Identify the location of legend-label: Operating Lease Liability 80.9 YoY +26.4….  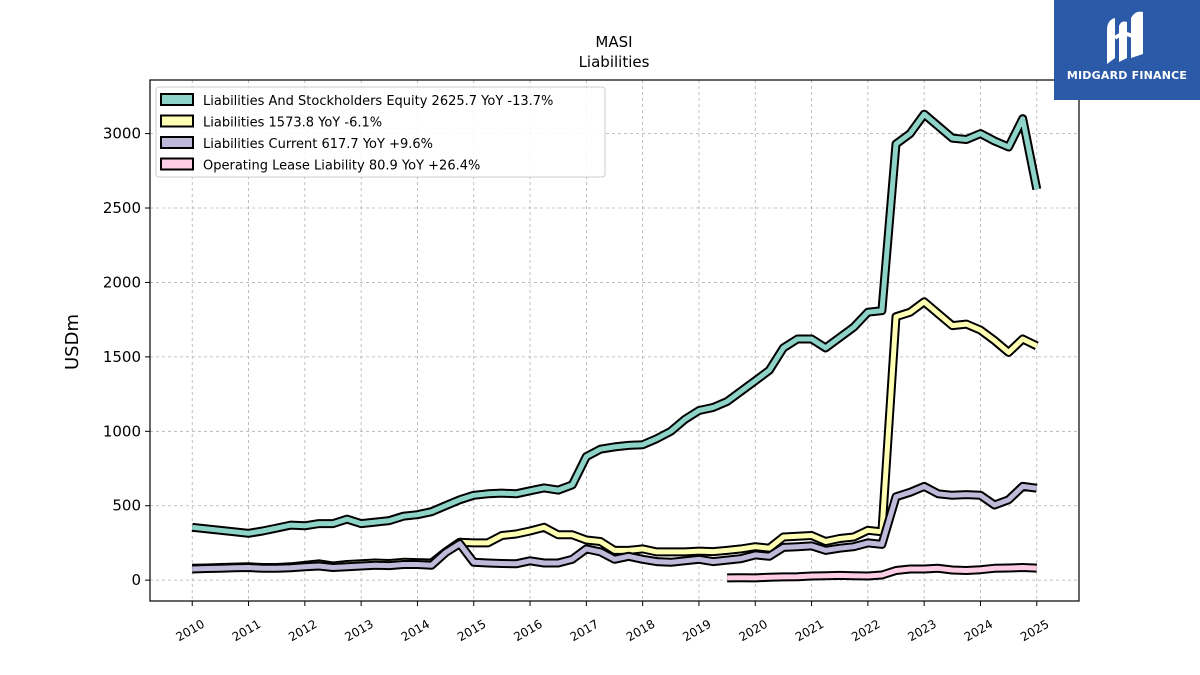
(341, 166).